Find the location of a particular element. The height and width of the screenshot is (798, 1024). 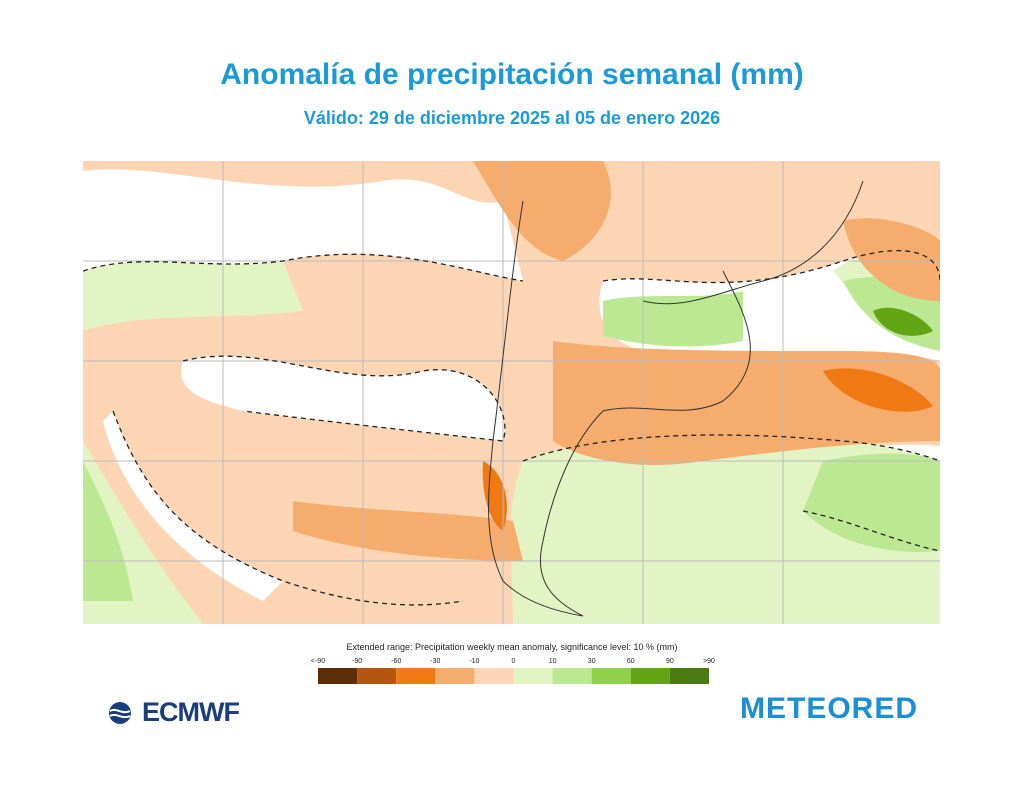

ecmwf-text: ECMWF is located at coordinates (191, 712).